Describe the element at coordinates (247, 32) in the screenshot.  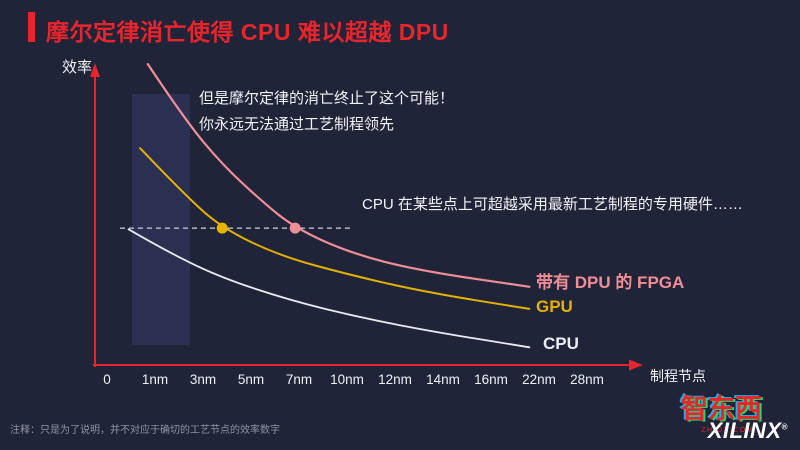
I see `page-title: 摩尔定律消亡使得 CPU 难以超越 DPU` at that location.